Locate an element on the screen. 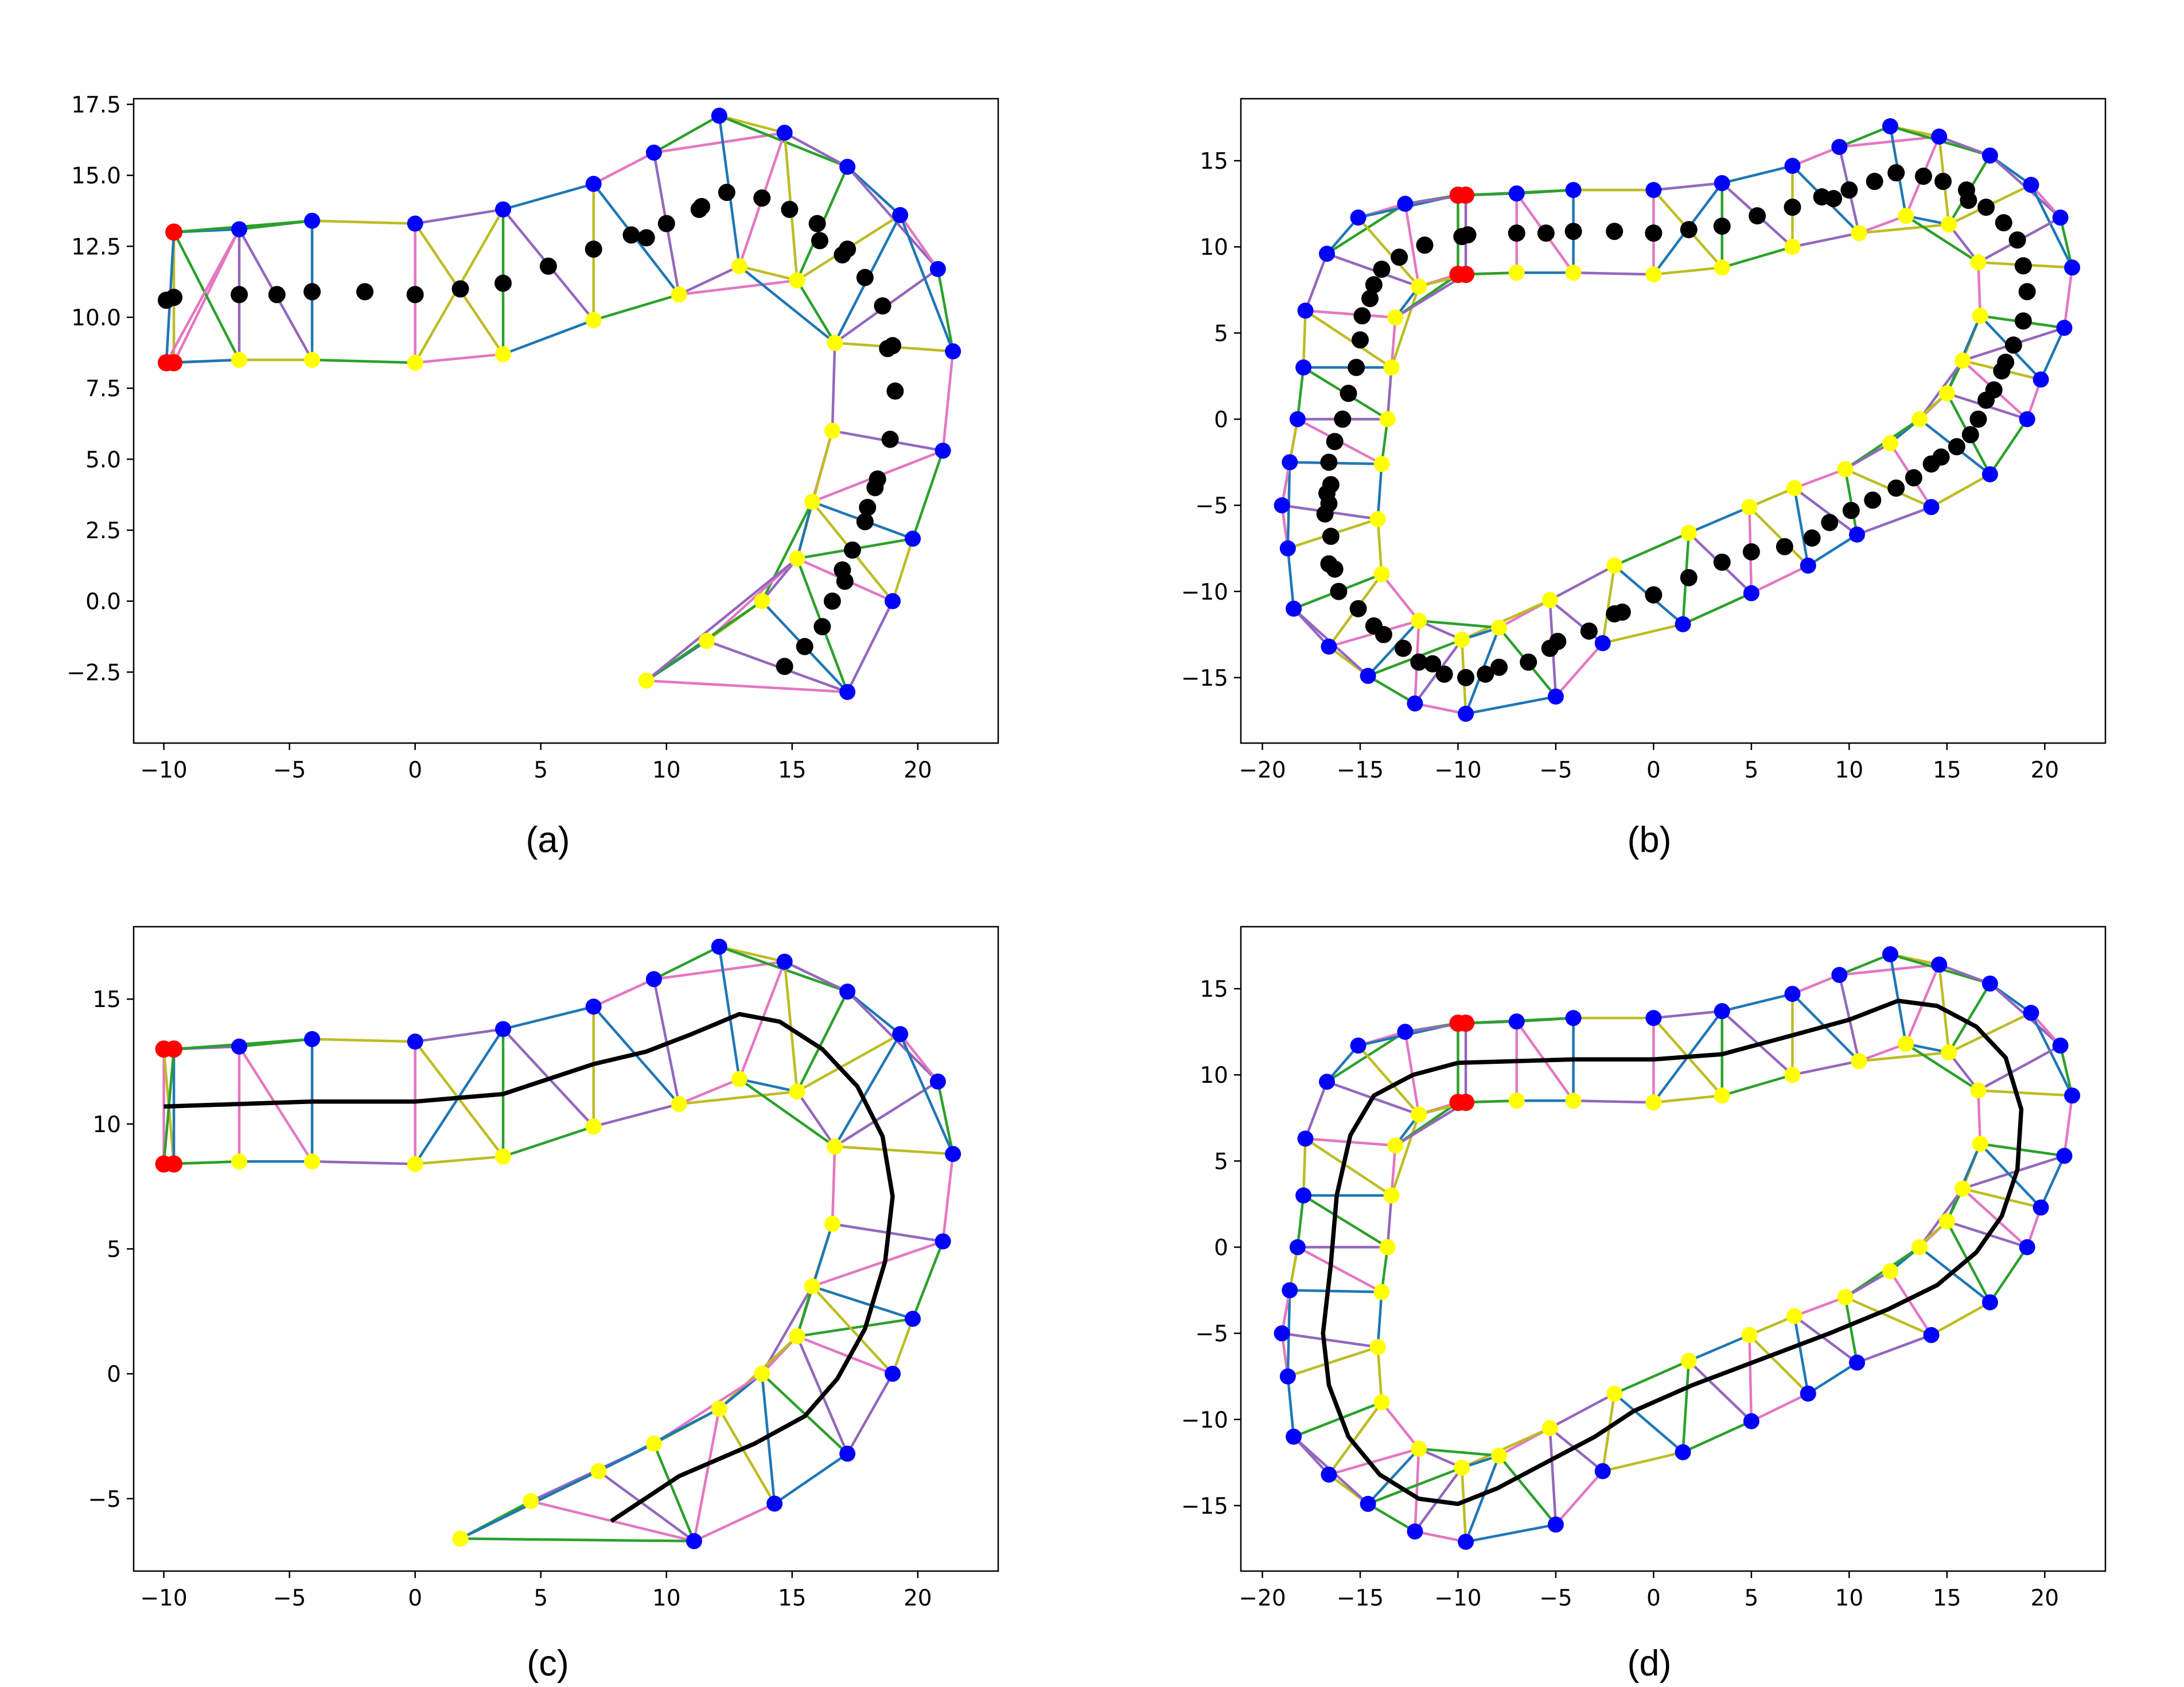 The image size is (2184, 1687). x-tick-label: 20 is located at coordinates (2045, 1598).